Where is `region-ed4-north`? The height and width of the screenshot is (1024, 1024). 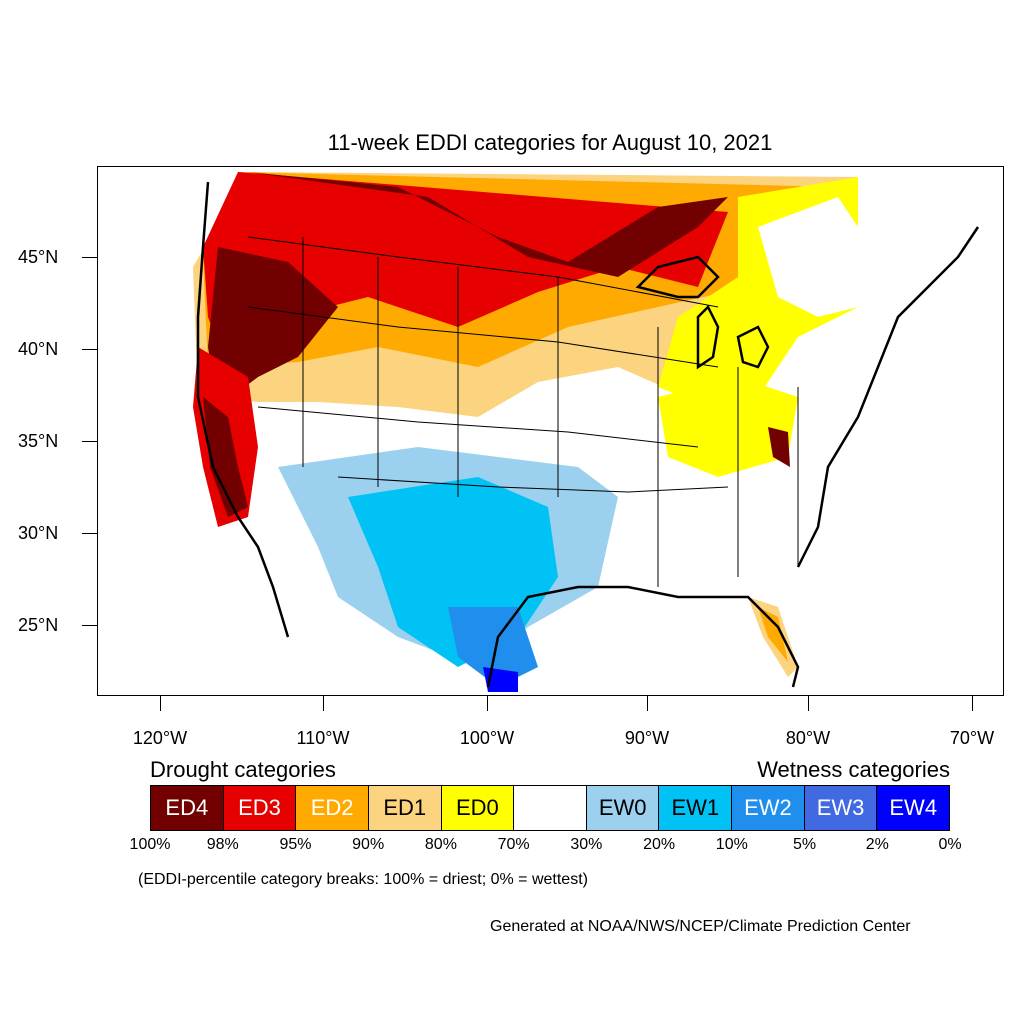 region-ed4-north is located at coordinates (488, 224).